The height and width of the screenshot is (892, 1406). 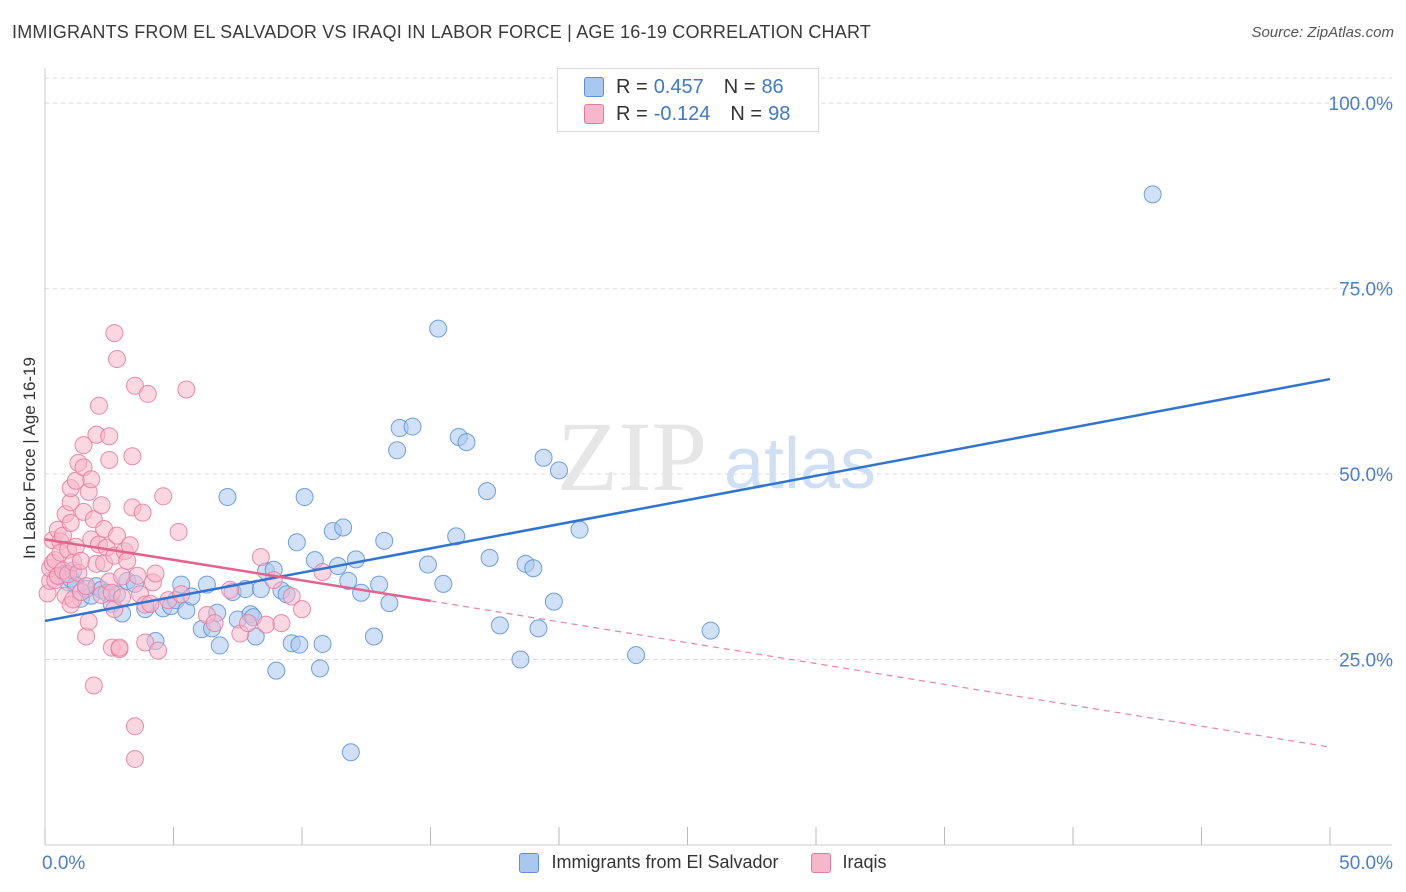 I want to click on series-legend: Immigrants from El Salvador Iraqis, so click(x=703, y=862).